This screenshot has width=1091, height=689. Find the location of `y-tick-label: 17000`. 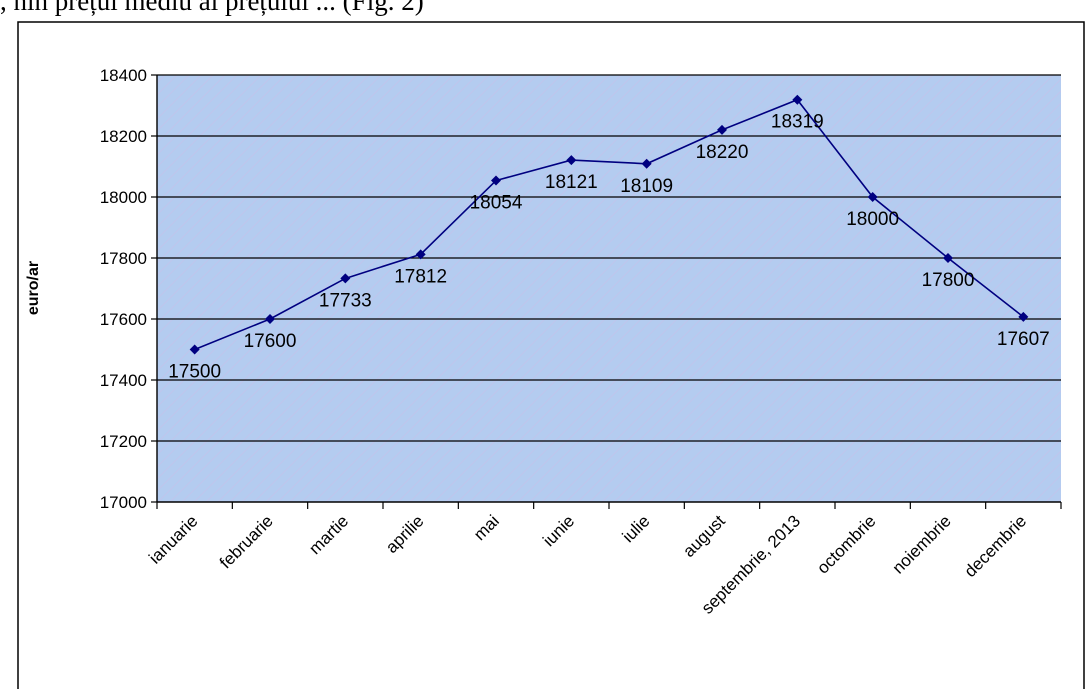

y-tick-label: 17000 is located at coordinates (123, 502).